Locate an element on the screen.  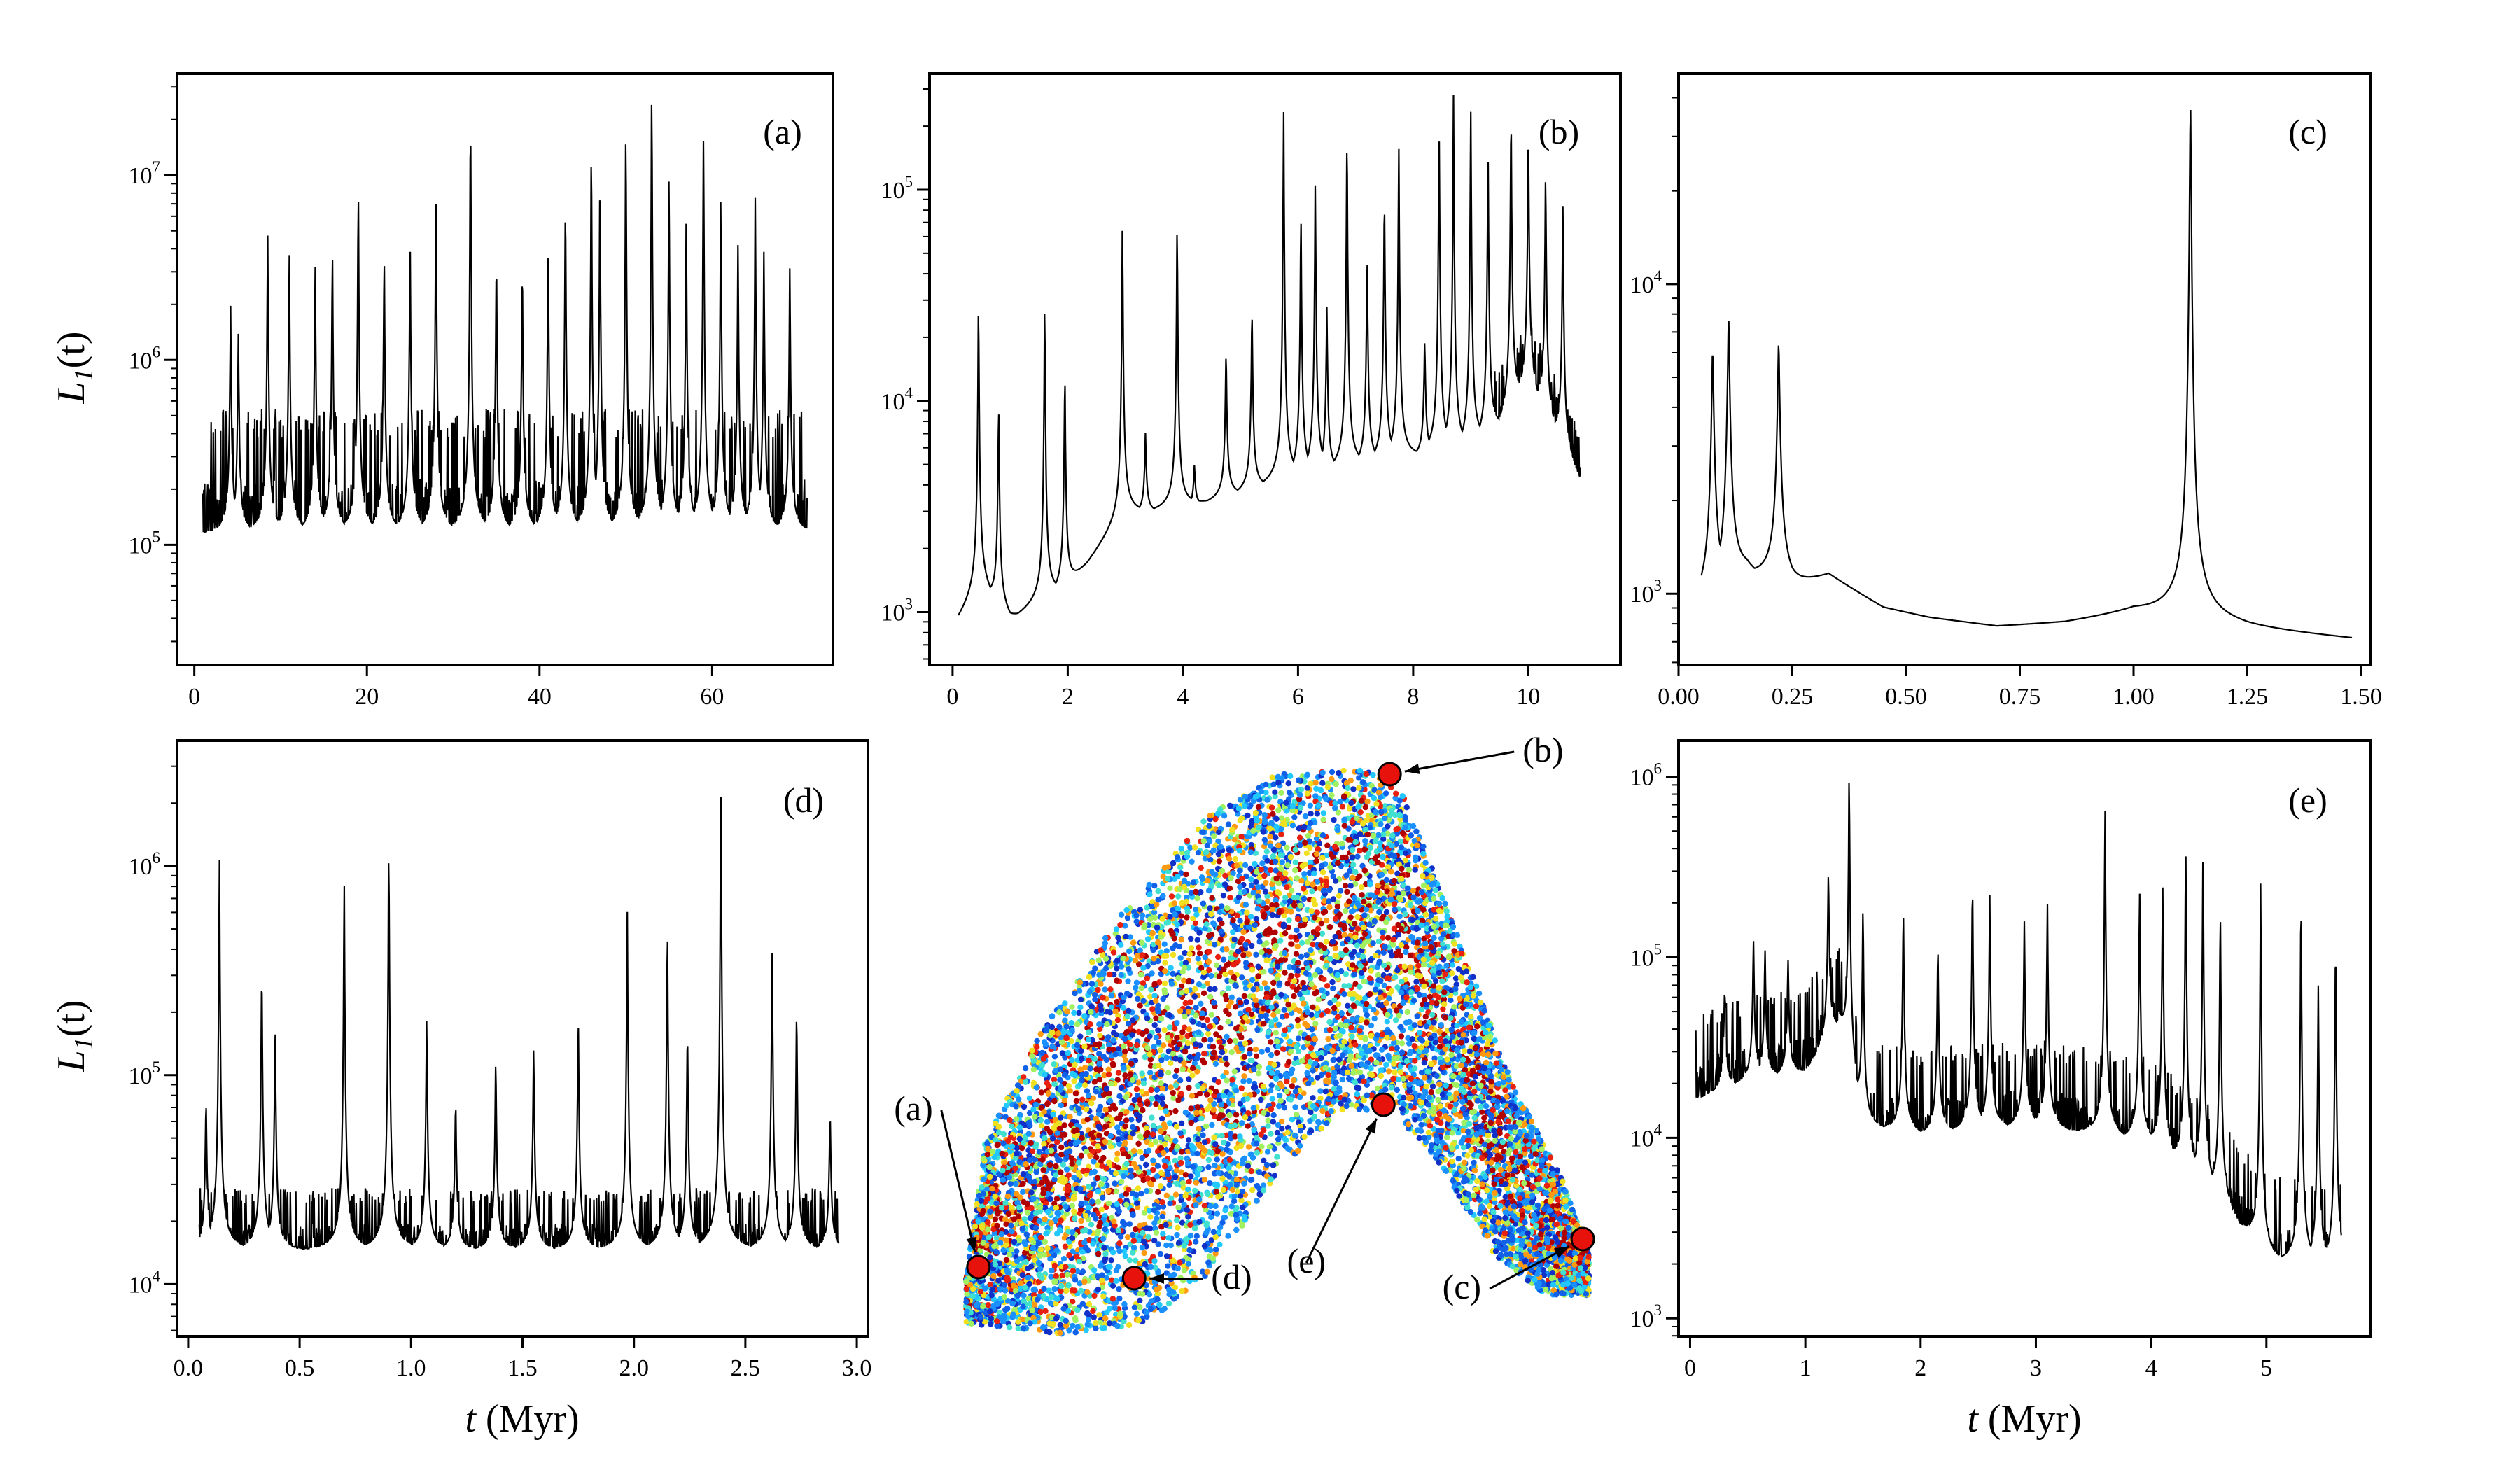
series-line-e is located at coordinates (2018, 1020).